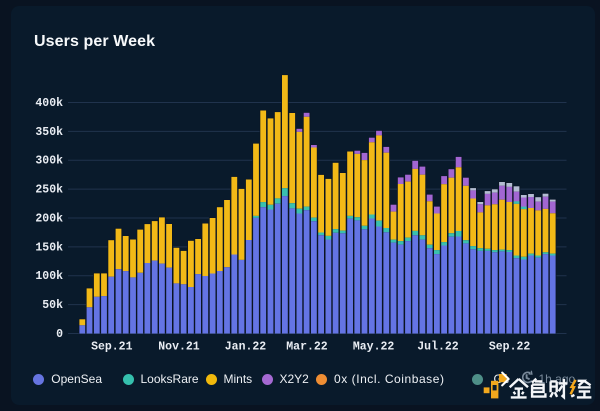 The width and height of the screenshot is (600, 411). What do you see at coordinates (49, 276) in the screenshot?
I see `svg-text: 100k` at bounding box center [49, 276].